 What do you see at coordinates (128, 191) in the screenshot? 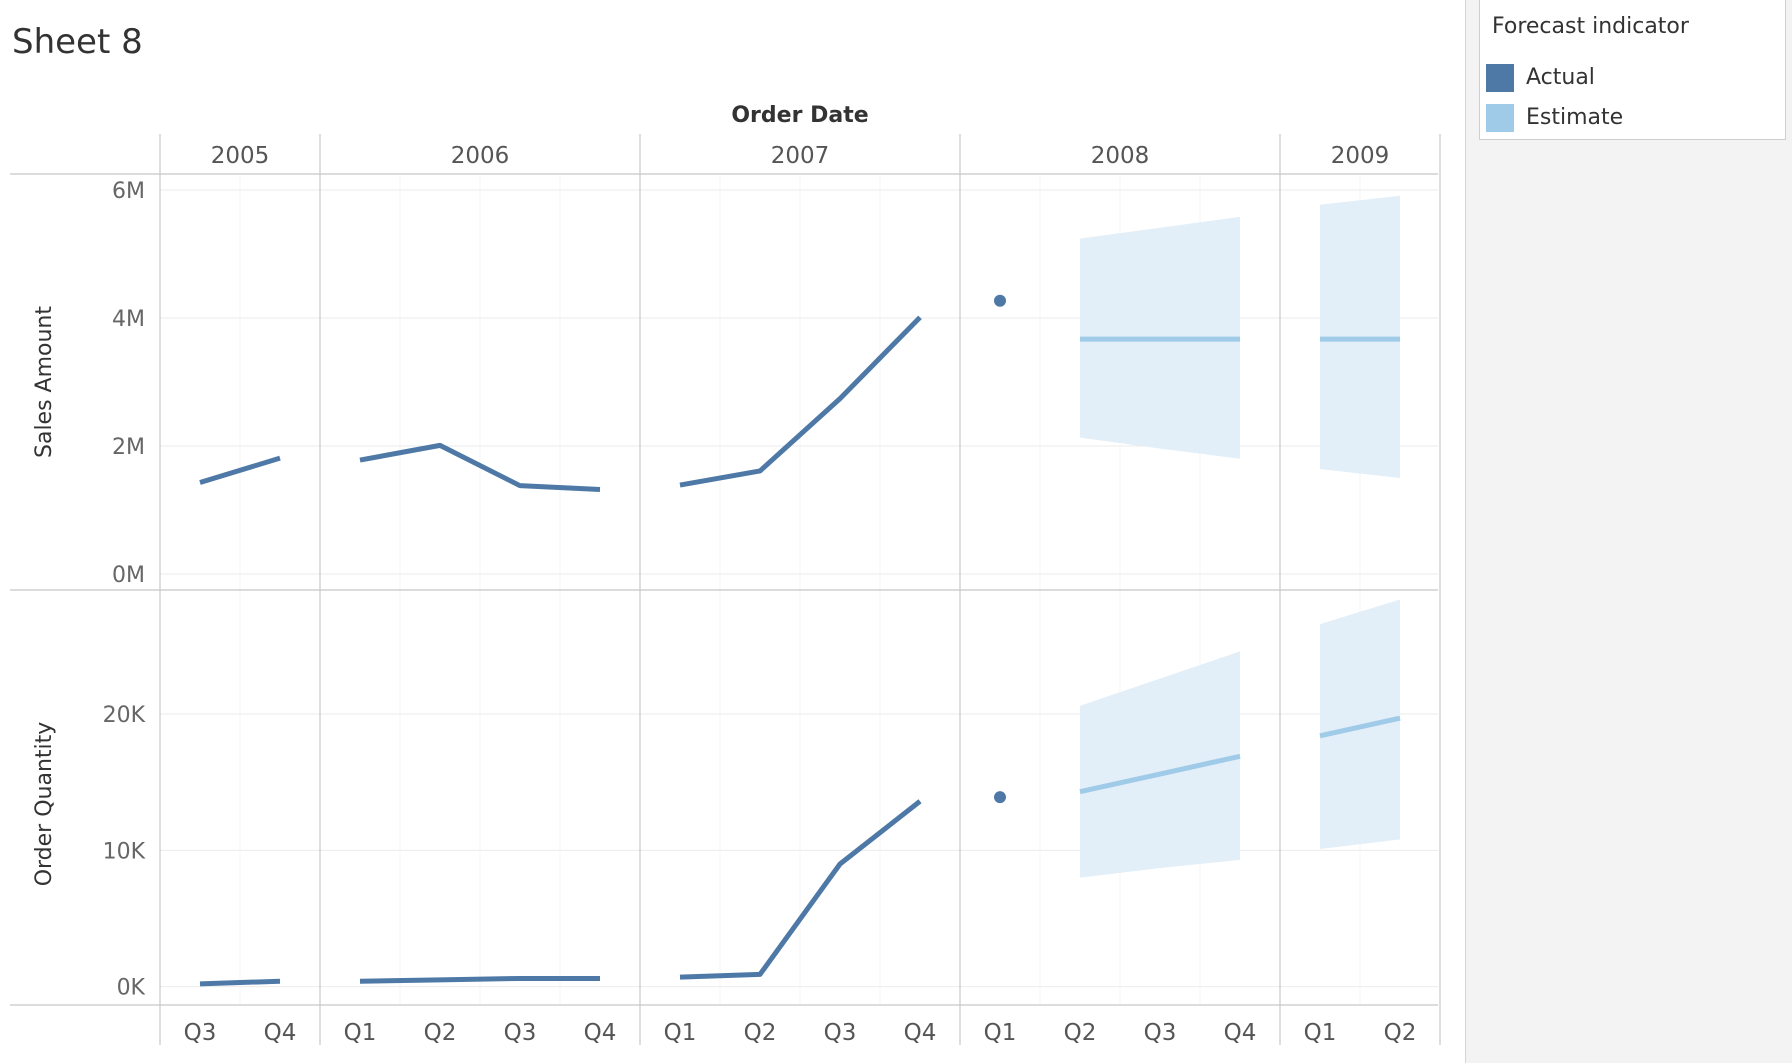
I see `y-tick-label: 6M` at bounding box center [128, 191].